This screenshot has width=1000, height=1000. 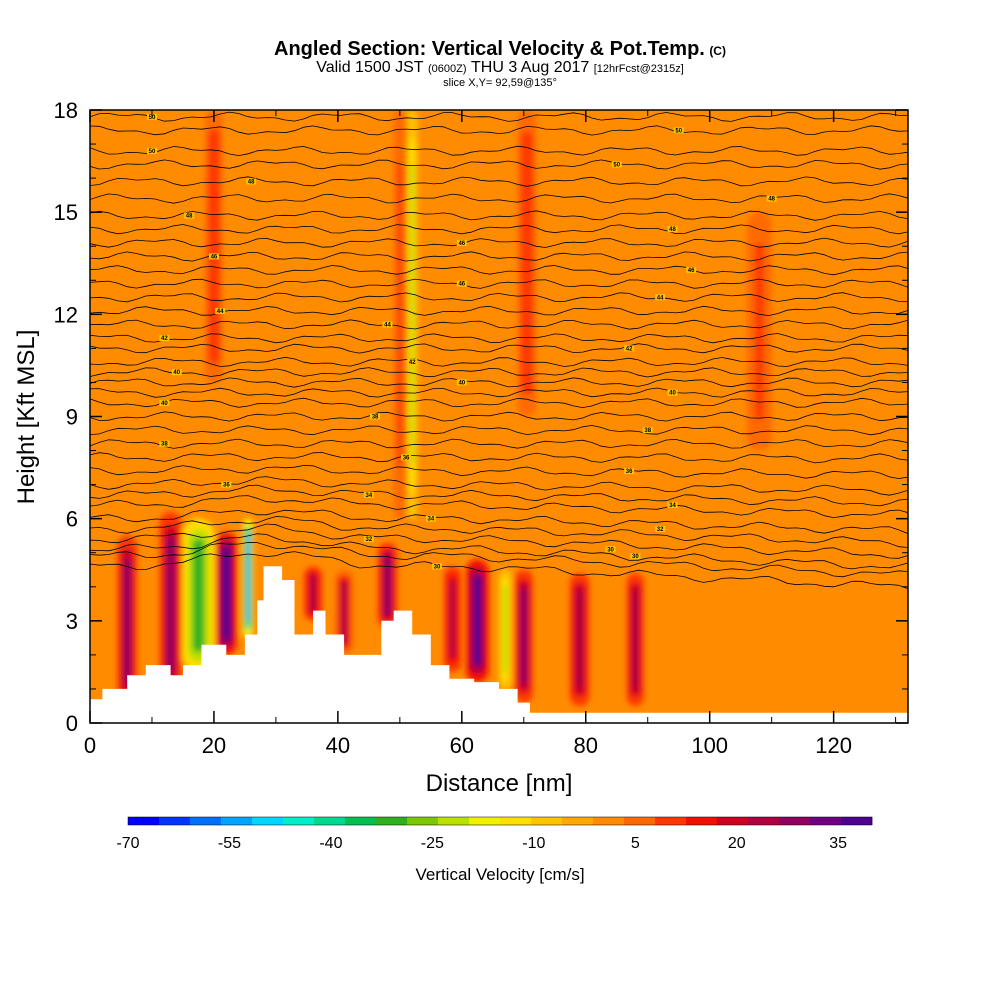 What do you see at coordinates (370, 67) in the screenshot?
I see `valid-time: Valid 1500 JST` at bounding box center [370, 67].